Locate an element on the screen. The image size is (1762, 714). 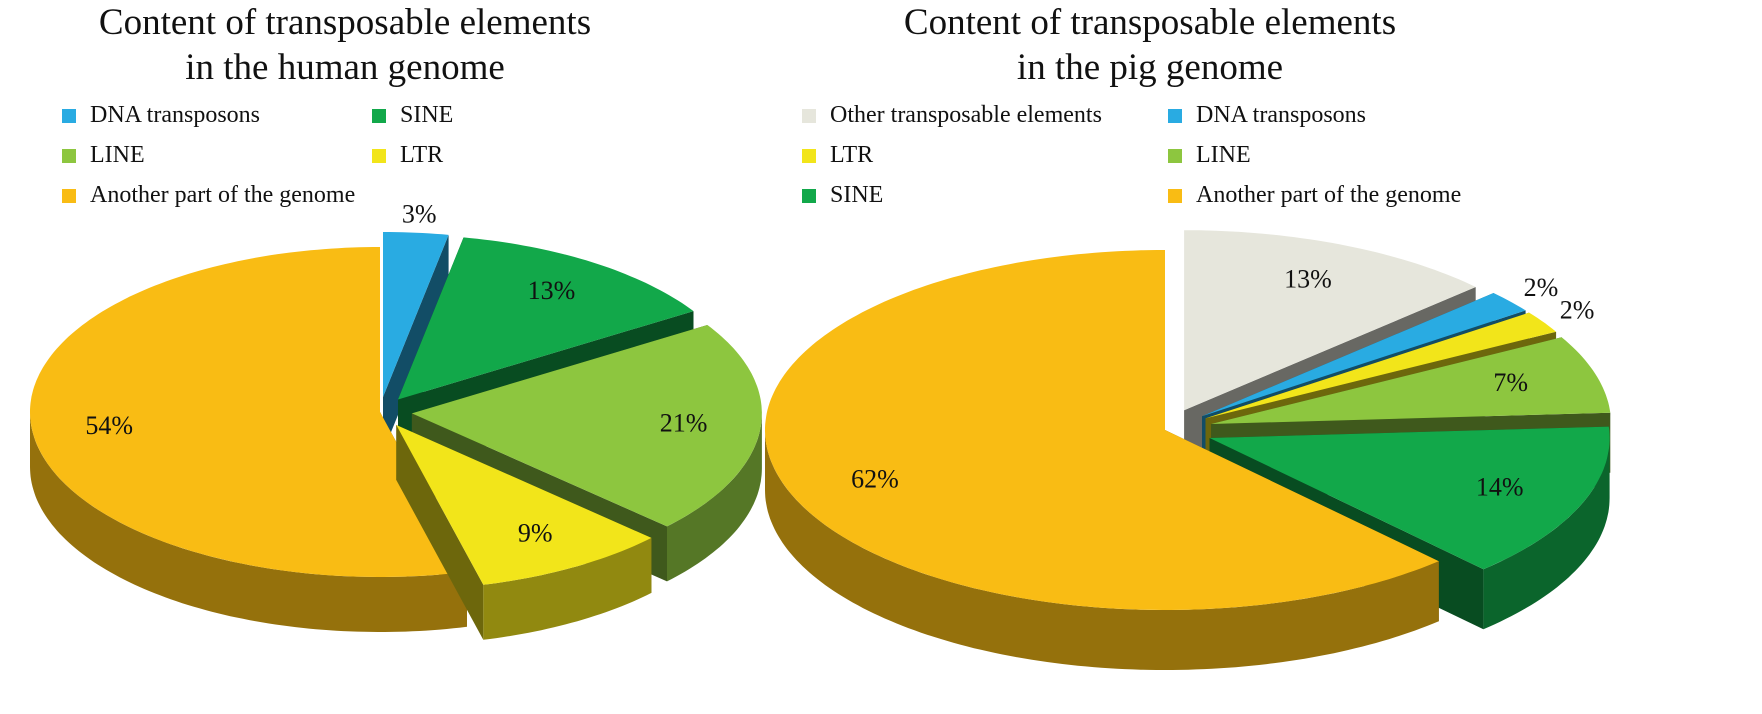
data-label: 54% is located at coordinates (109, 425).